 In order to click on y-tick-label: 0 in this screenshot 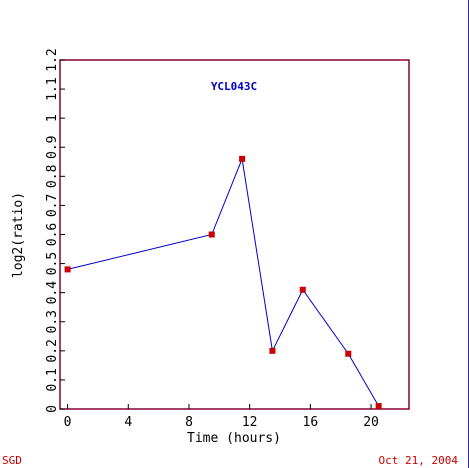, I will do `click(52, 409)`.